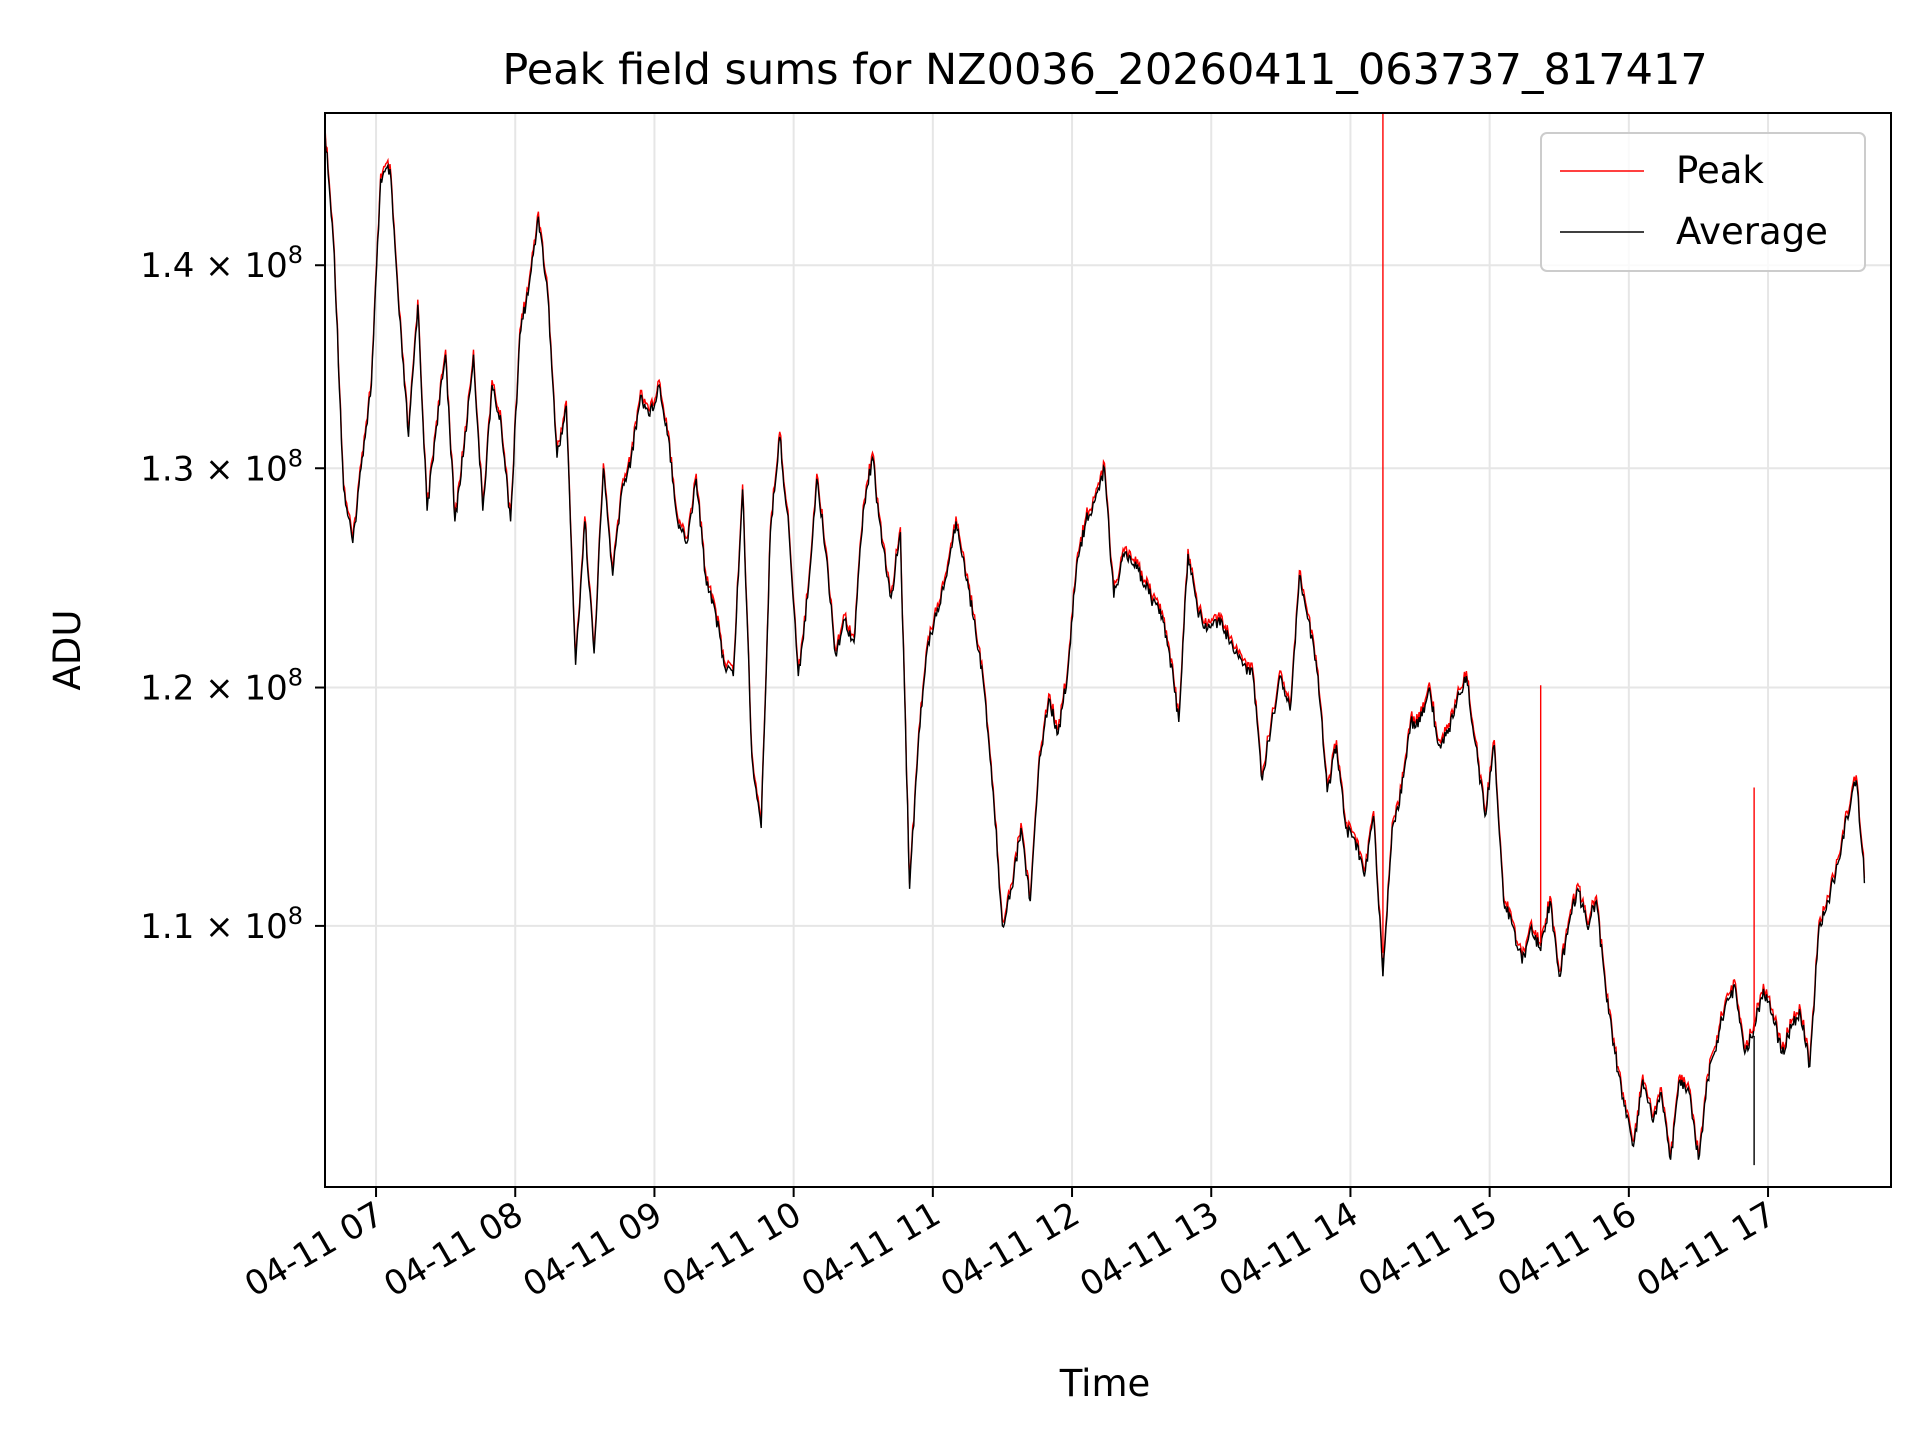 This screenshot has height=1440, width=1920. Describe the element at coordinates (221, 686) in the screenshot. I see `y-tick-label: 1.2 × 108` at that location.